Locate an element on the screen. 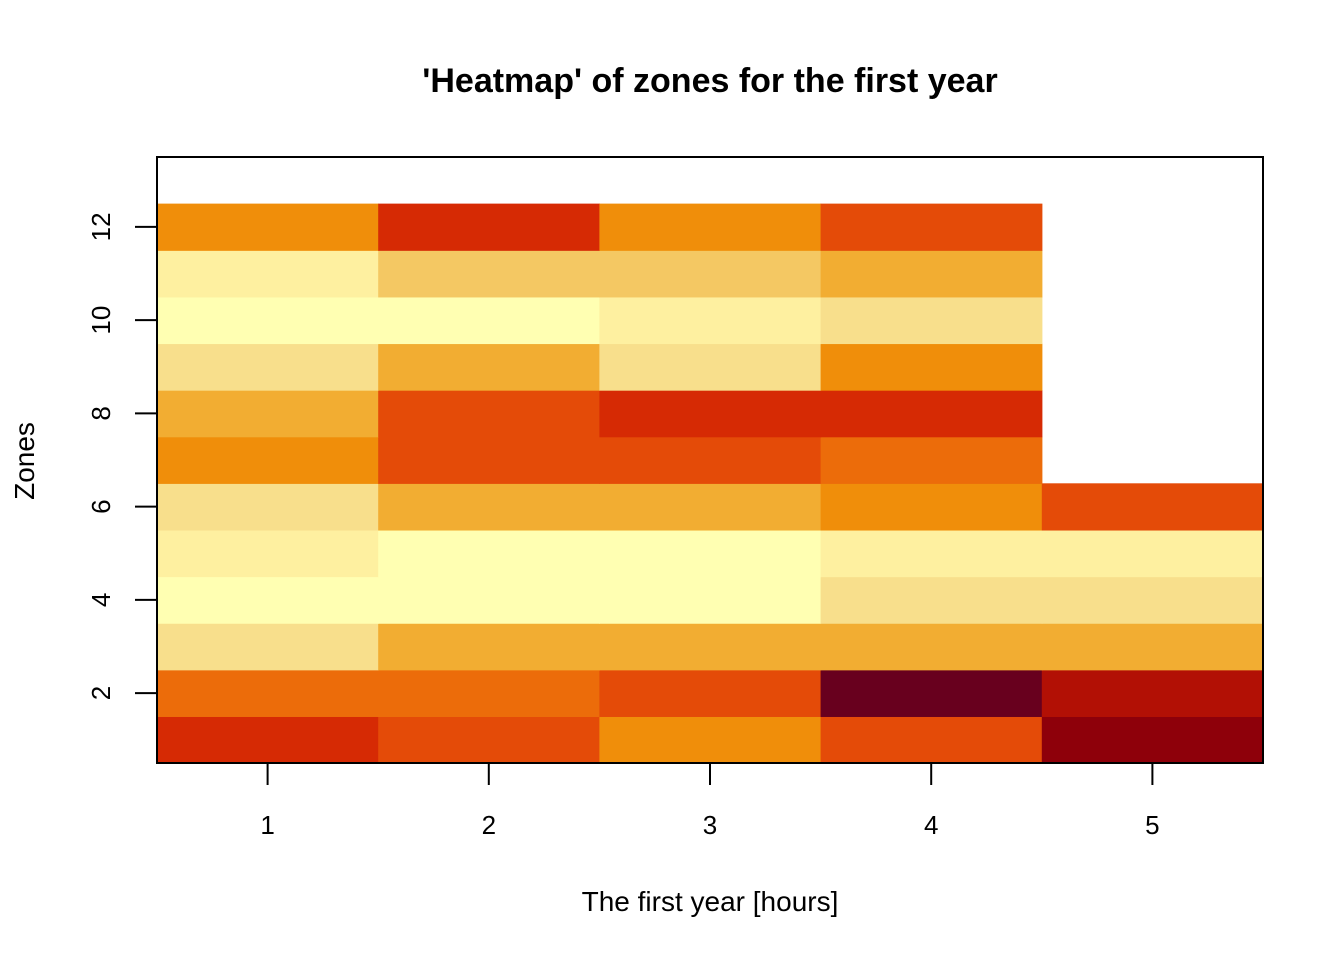 The height and width of the screenshot is (960, 1344). y-tick-label: 10 is located at coordinates (101, 320).